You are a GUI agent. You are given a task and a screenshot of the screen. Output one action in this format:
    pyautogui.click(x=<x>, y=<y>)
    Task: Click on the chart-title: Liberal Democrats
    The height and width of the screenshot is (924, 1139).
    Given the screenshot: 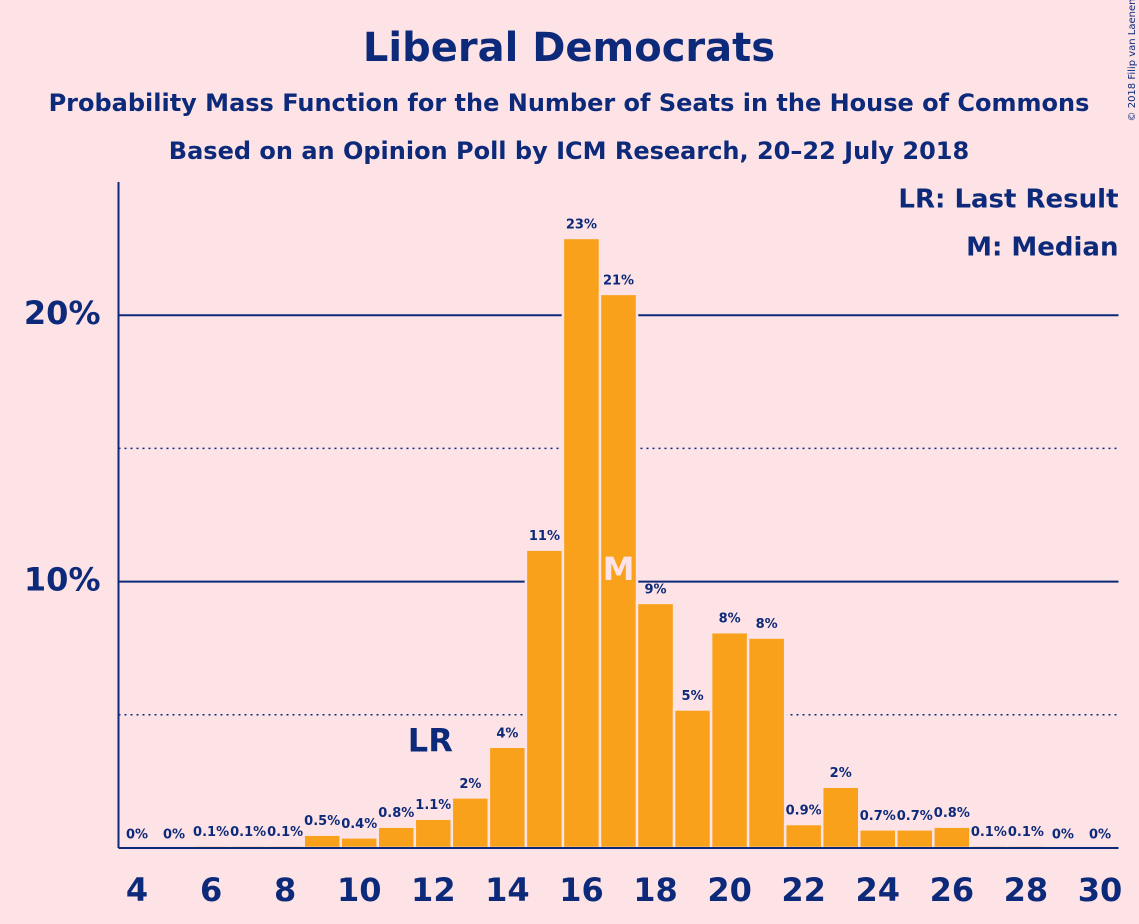 What is the action you would take?
    pyautogui.click(x=569, y=48)
    